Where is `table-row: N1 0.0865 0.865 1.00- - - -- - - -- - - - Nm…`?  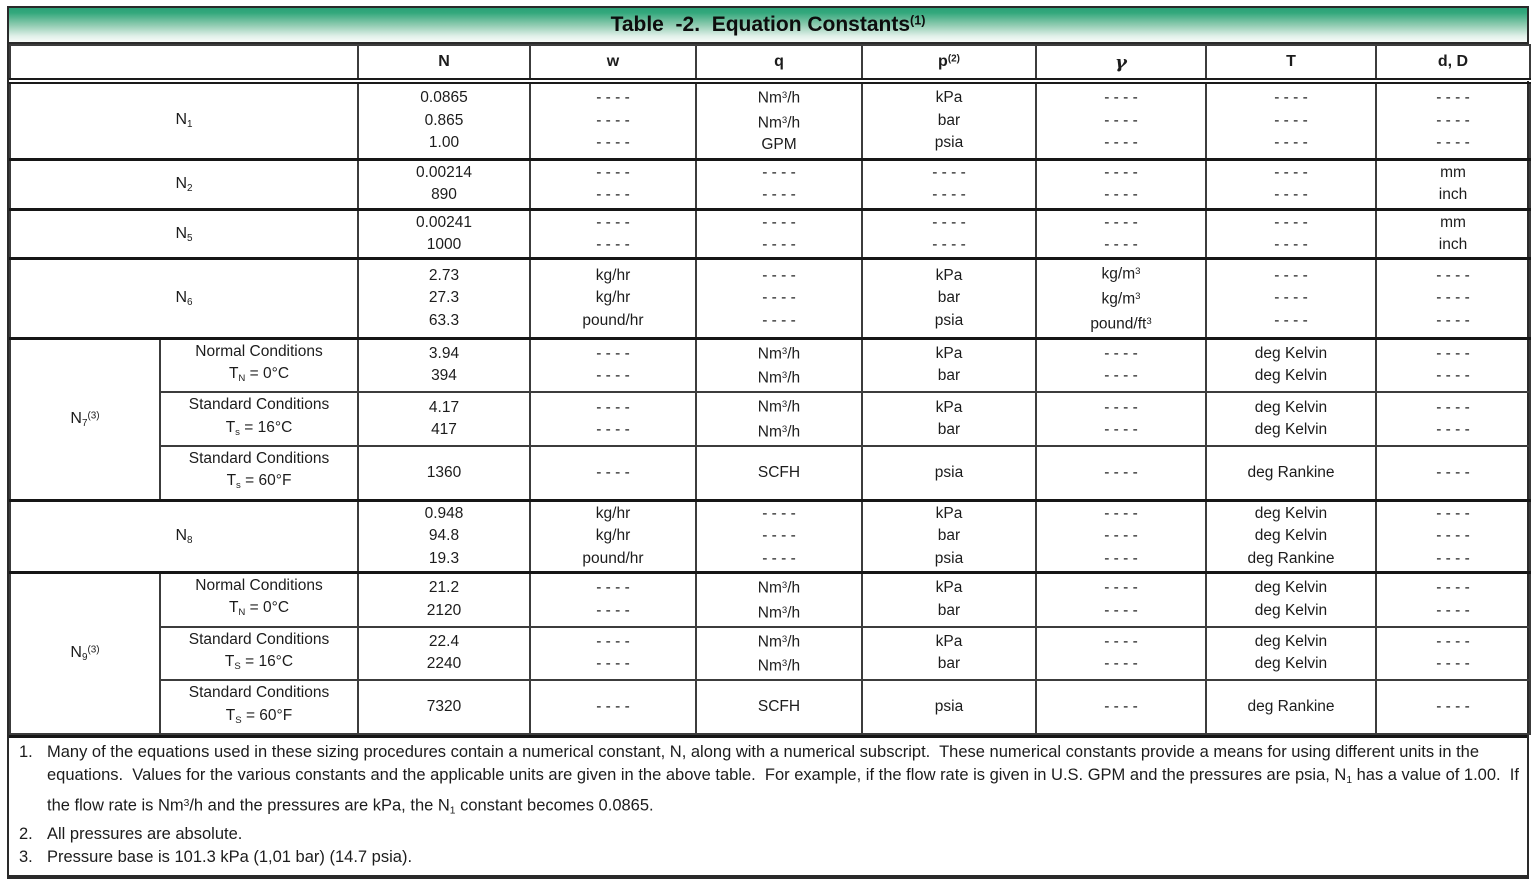
table-row: N1 0.0865 0.865 1.00- - - -- - - -- - - - Nm… is located at coordinates (770, 120).